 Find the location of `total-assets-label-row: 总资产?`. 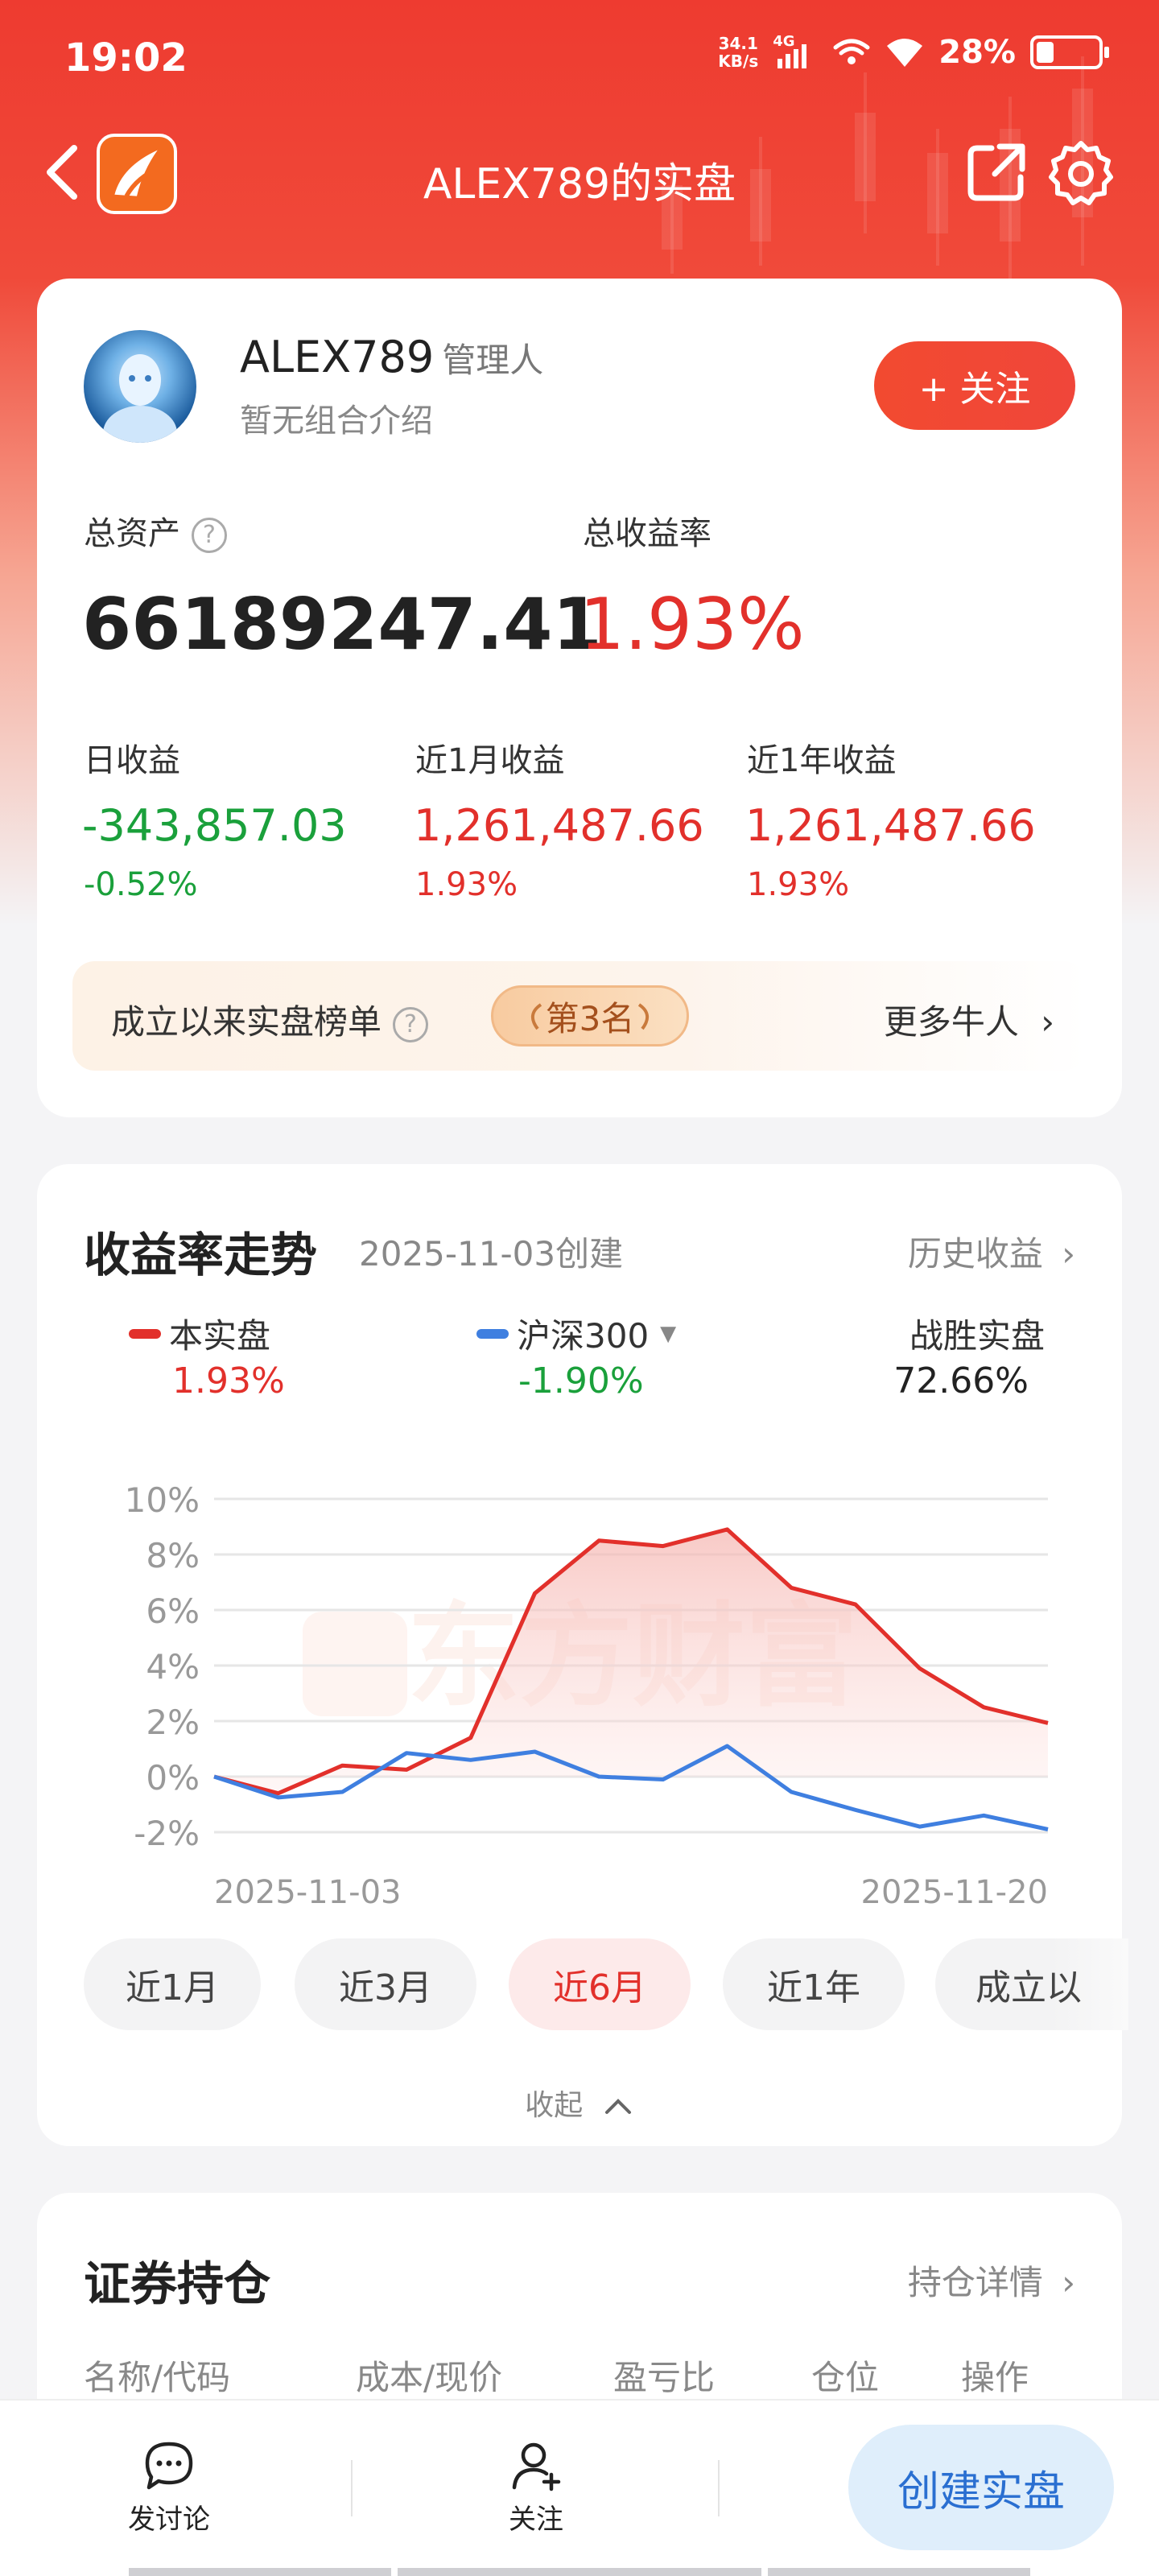

total-assets-label-row: 总资产? is located at coordinates (155, 530).